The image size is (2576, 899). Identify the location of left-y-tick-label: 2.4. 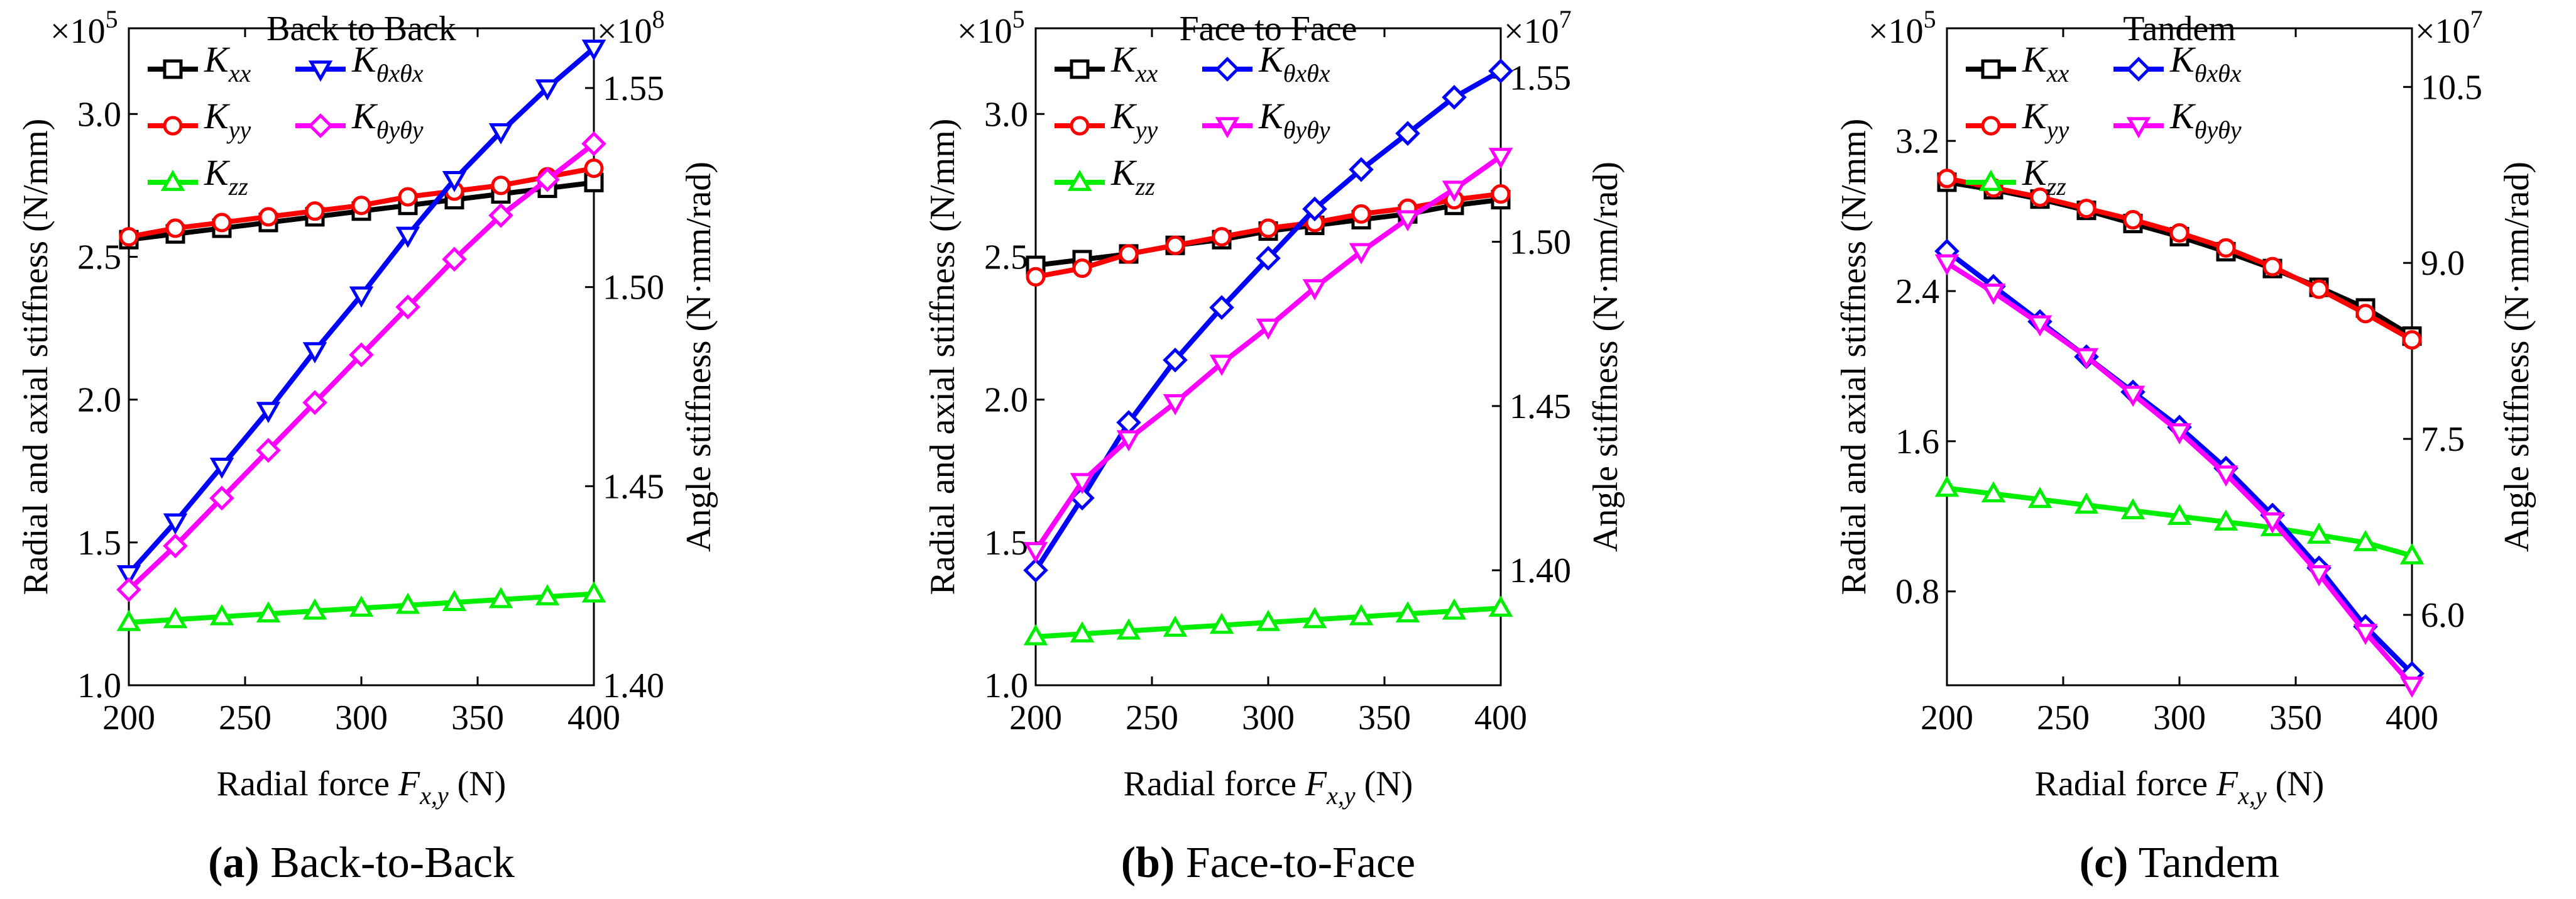
(1917, 291).